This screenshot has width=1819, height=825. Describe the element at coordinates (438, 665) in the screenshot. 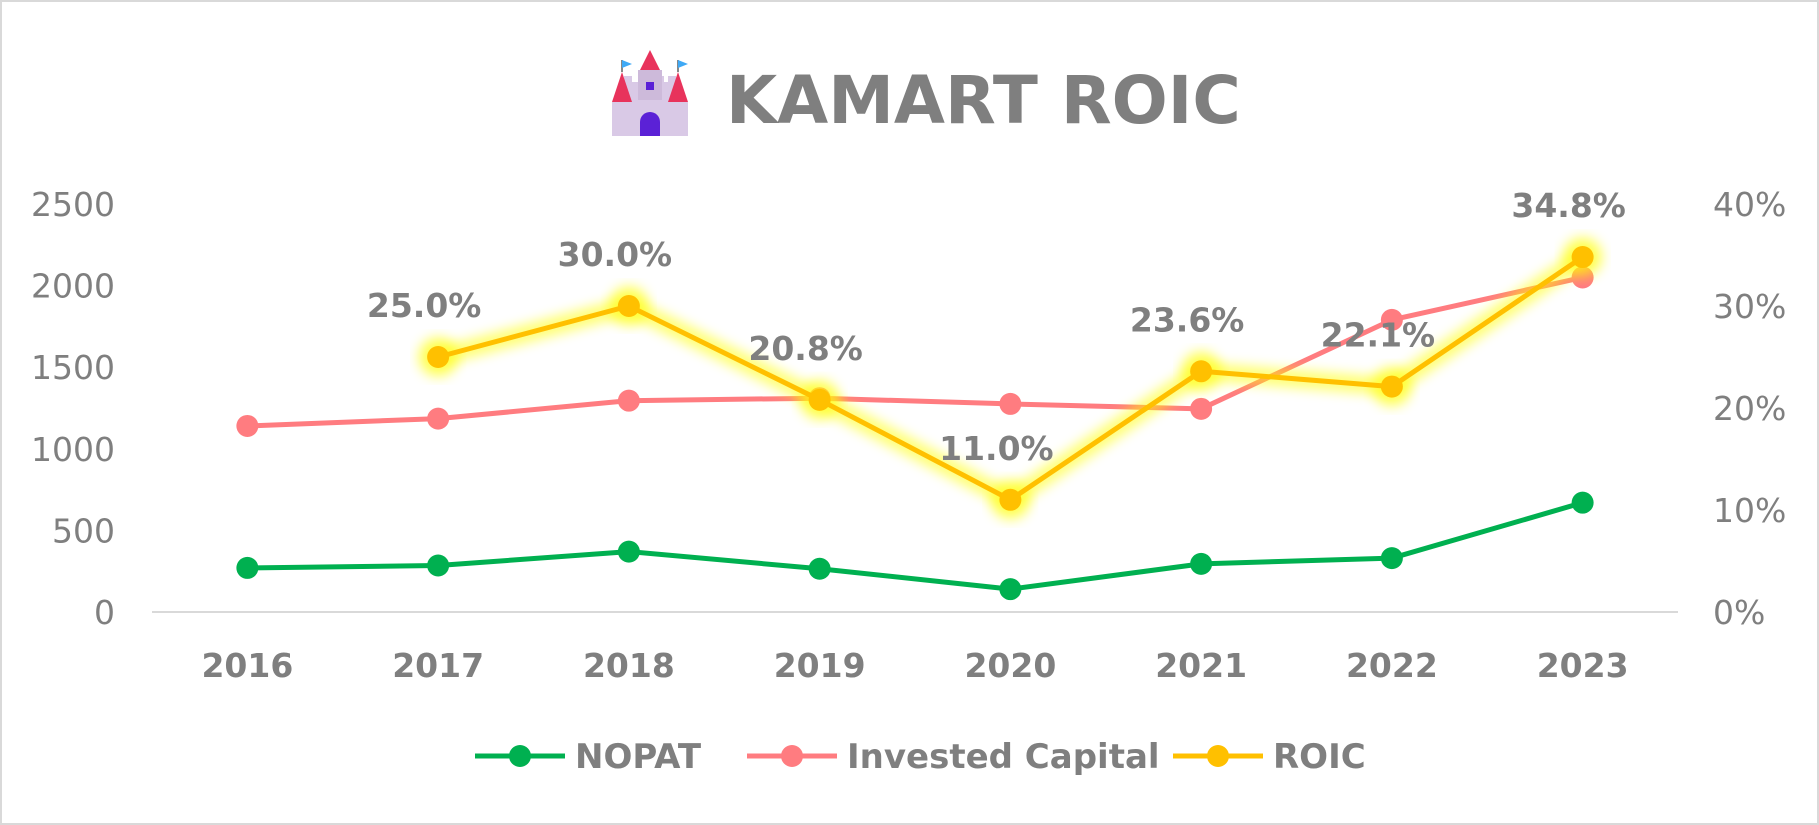

I see `x-tick-label: 2017` at that location.